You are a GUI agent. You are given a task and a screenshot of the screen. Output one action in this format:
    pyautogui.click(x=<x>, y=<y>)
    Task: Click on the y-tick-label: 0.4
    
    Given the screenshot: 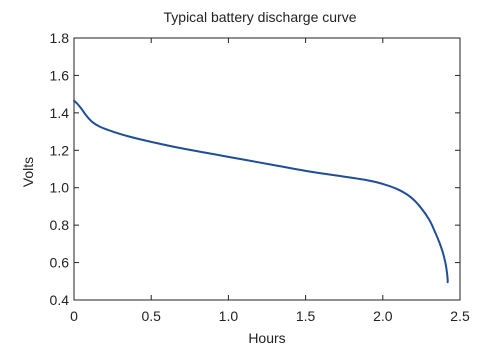 What is the action you would take?
    pyautogui.click(x=60, y=300)
    